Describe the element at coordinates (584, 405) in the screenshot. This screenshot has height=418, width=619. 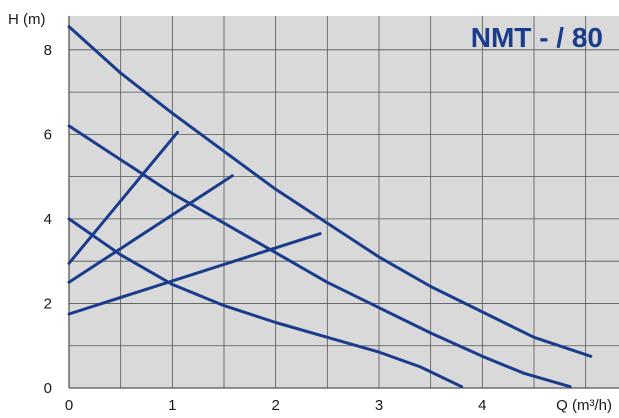
I see `x-axis-label: Q (m³/h)` at that location.